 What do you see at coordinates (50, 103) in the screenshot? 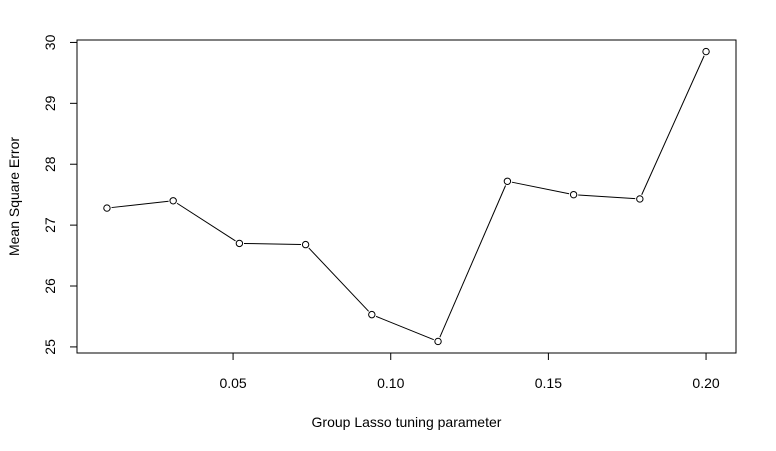
I see `y-tick-label: 29` at bounding box center [50, 103].